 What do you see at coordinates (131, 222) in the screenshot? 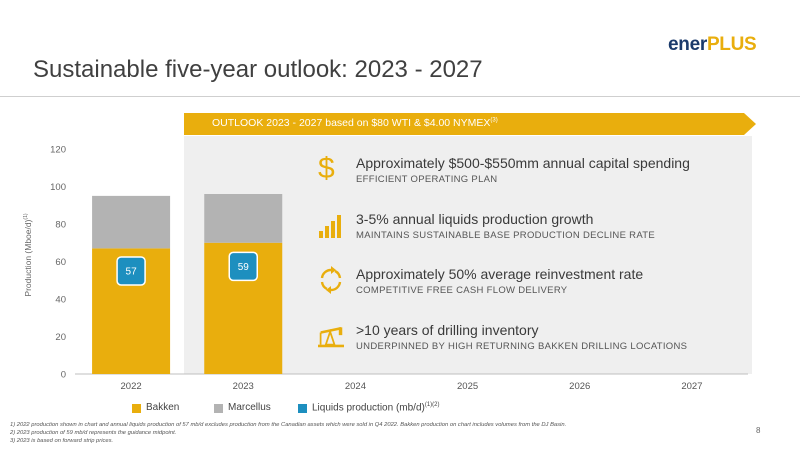
I see `bar-marcellus-2022` at bounding box center [131, 222].